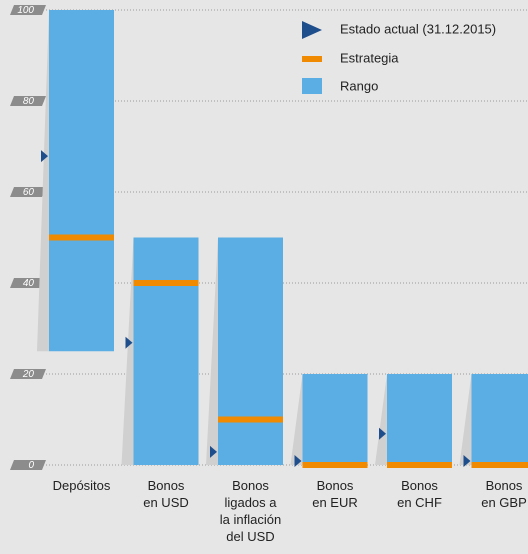 The height and width of the screenshot is (554, 528). I want to click on y-tick-label: 80, so click(29, 101).